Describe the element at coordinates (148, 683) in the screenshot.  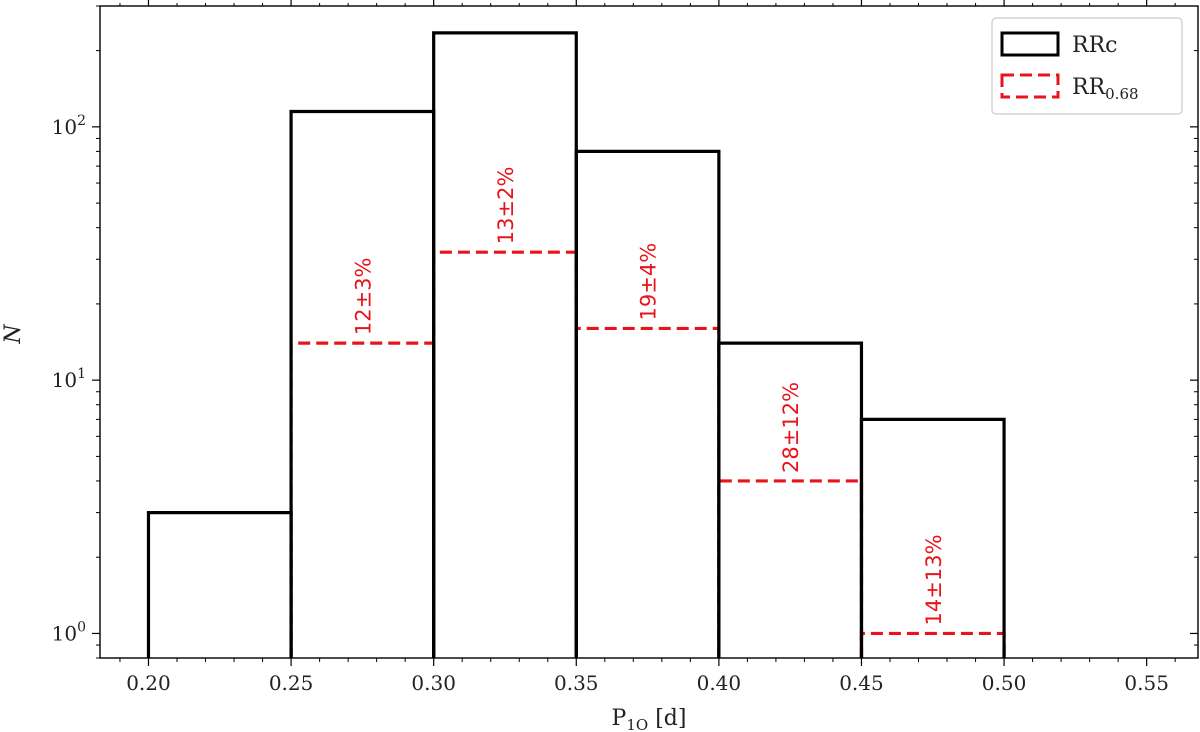
I see `x-tick-label: 0.20` at that location.